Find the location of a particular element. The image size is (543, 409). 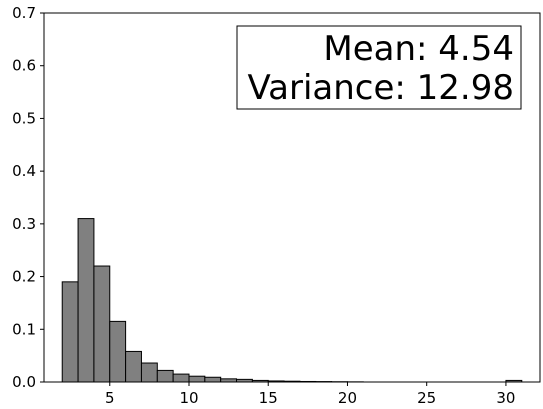

x-tick-label: 5 is located at coordinates (110, 398).